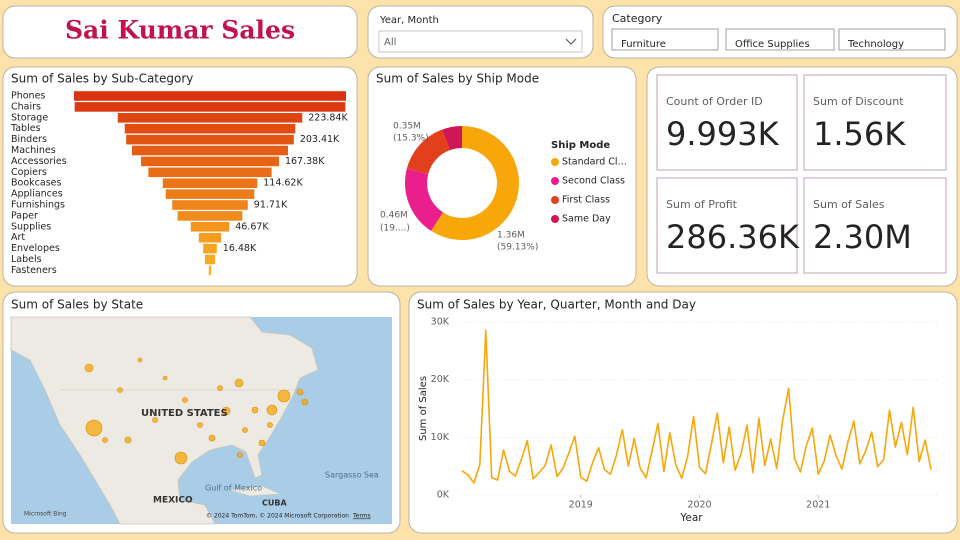 This screenshot has height=540, width=960. Describe the element at coordinates (29, 117) in the screenshot. I see `category-label: Storage` at that location.